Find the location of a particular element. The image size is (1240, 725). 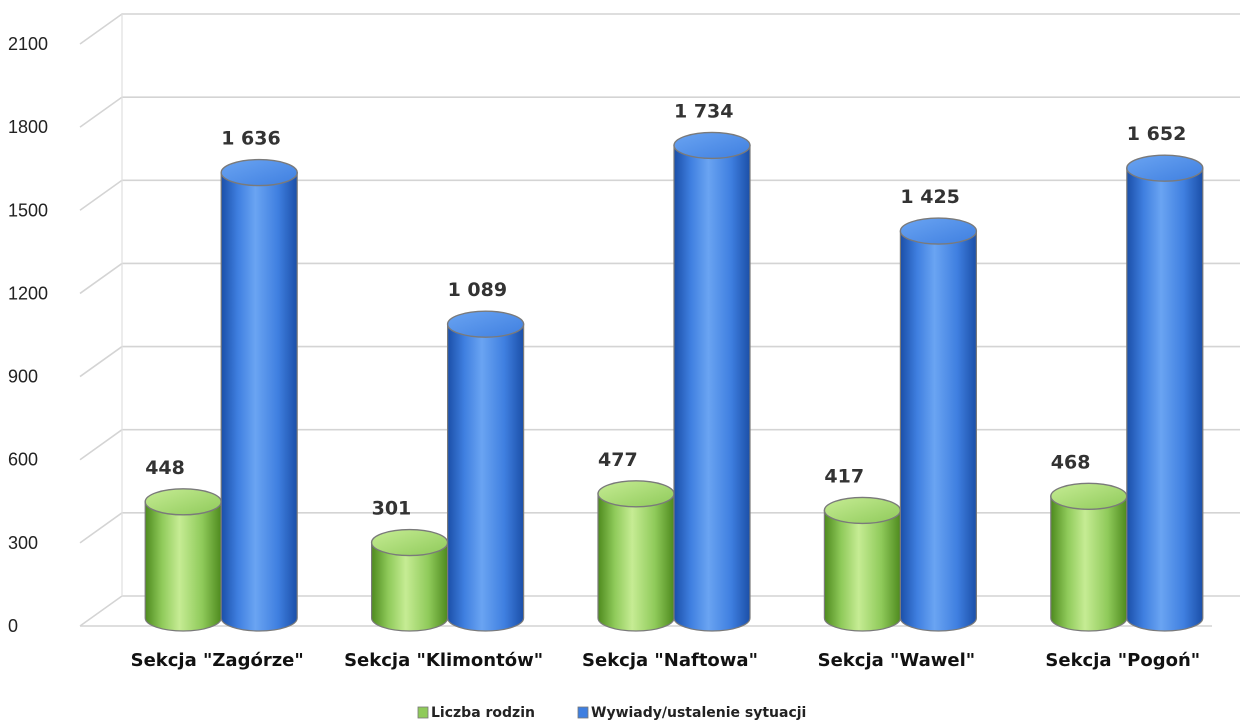

y-tick-label: 900 is located at coordinates (23, 377).